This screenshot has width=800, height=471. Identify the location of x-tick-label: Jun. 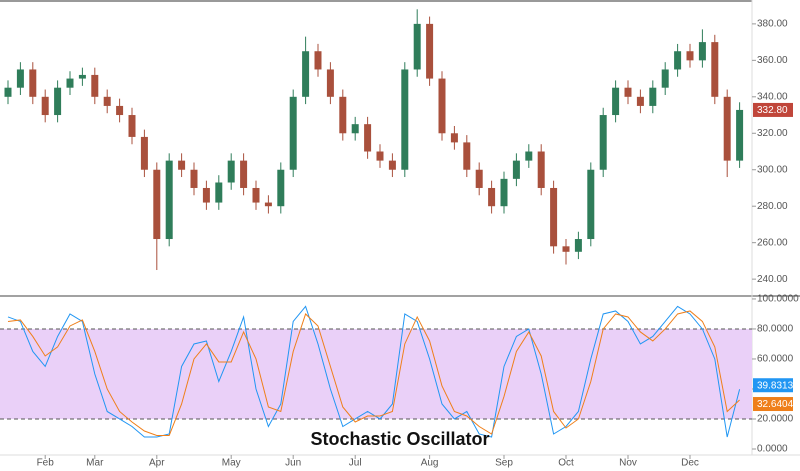
(293, 463).